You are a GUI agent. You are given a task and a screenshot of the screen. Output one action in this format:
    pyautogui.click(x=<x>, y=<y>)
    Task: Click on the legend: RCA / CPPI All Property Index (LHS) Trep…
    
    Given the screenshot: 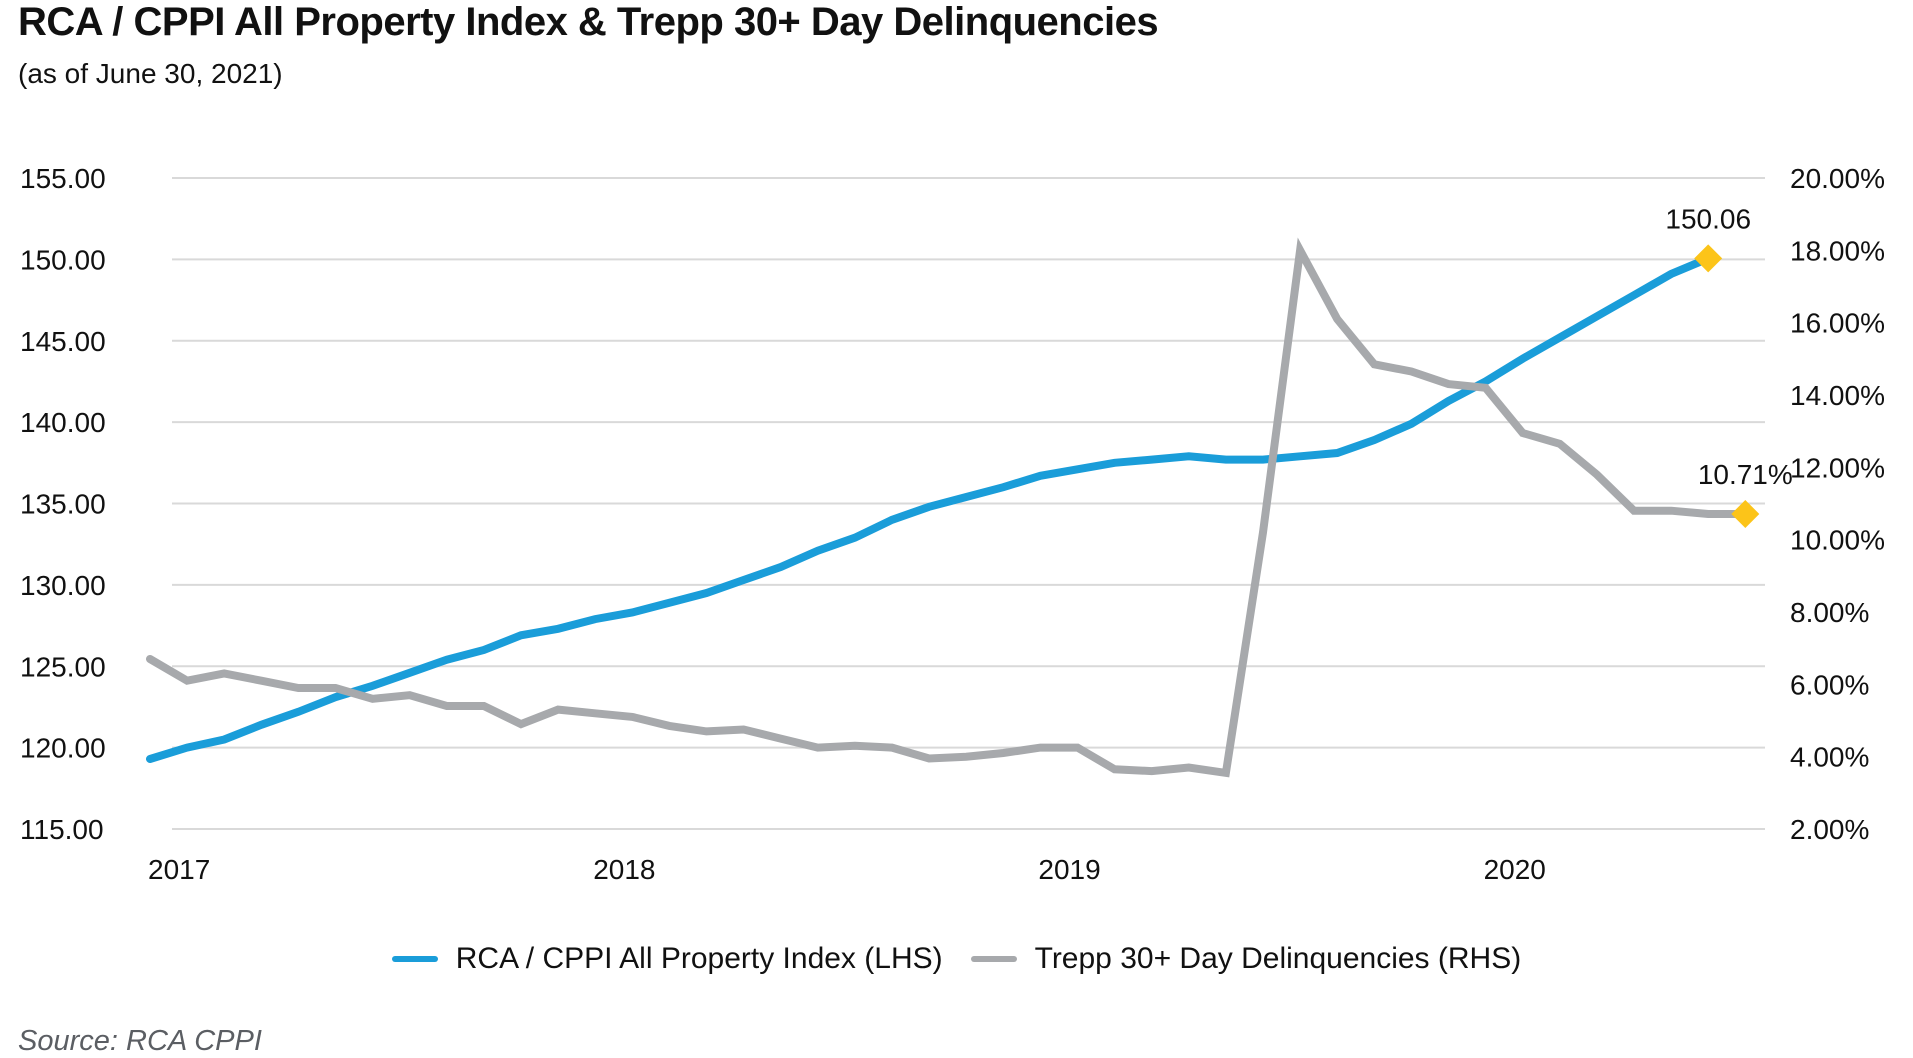 What is the action you would take?
    pyautogui.click(x=956, y=959)
    